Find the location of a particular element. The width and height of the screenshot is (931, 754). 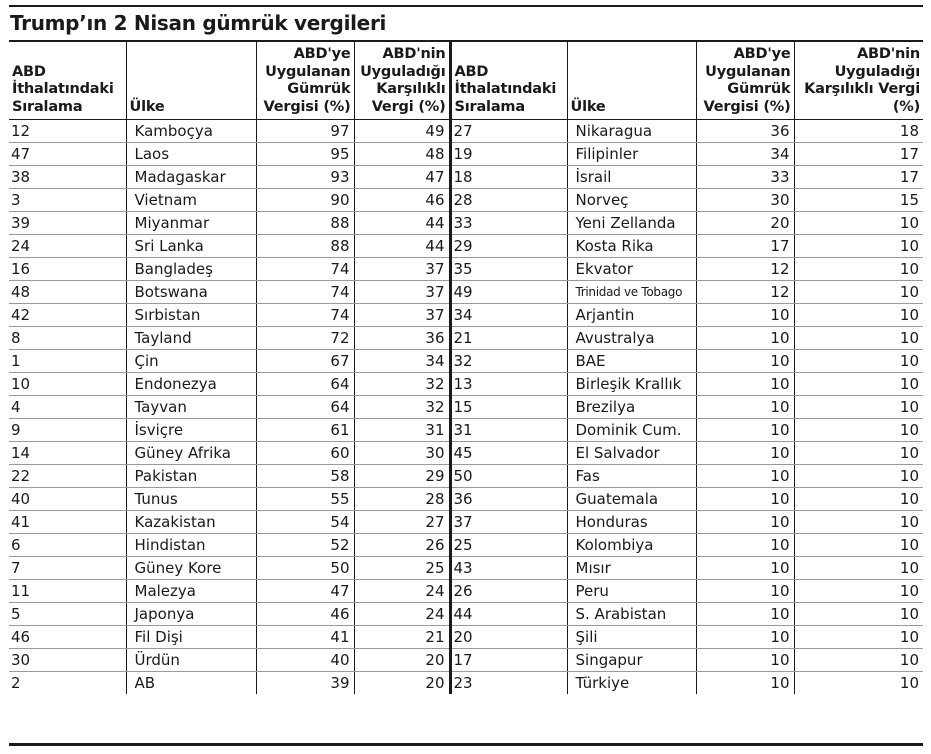

rank-cell: 19 is located at coordinates (507, 154).